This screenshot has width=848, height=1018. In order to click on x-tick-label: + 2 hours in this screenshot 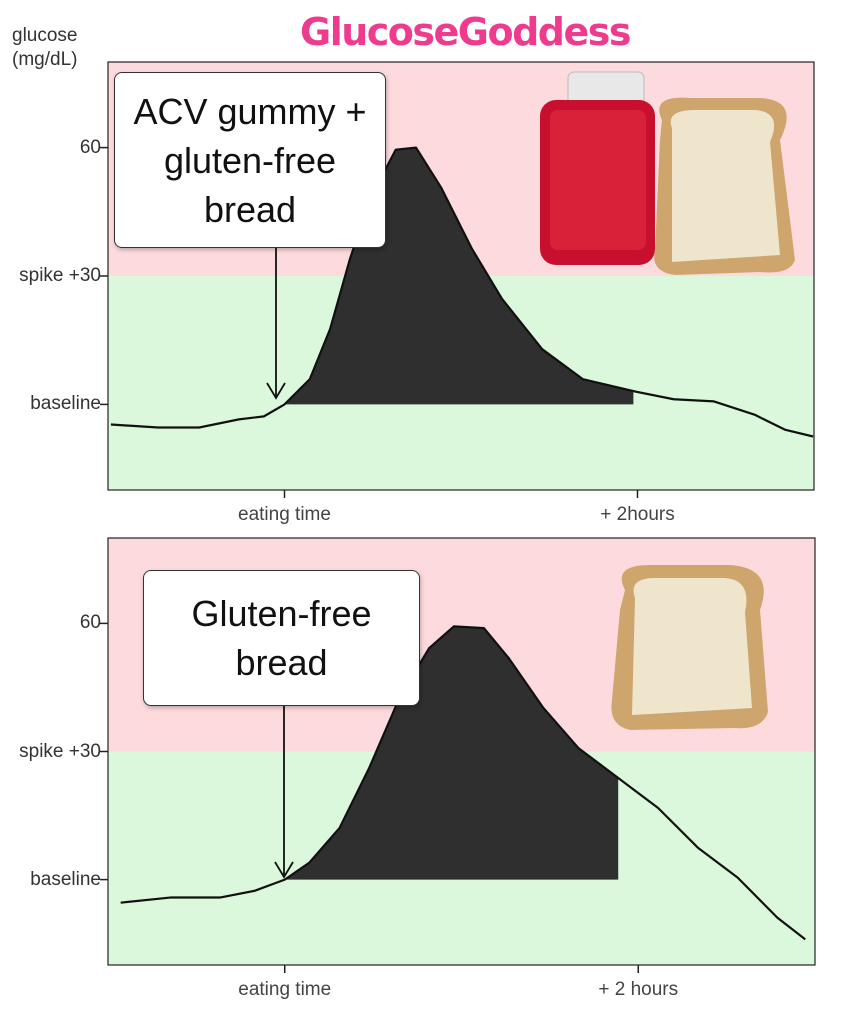, I will do `click(638, 989)`.